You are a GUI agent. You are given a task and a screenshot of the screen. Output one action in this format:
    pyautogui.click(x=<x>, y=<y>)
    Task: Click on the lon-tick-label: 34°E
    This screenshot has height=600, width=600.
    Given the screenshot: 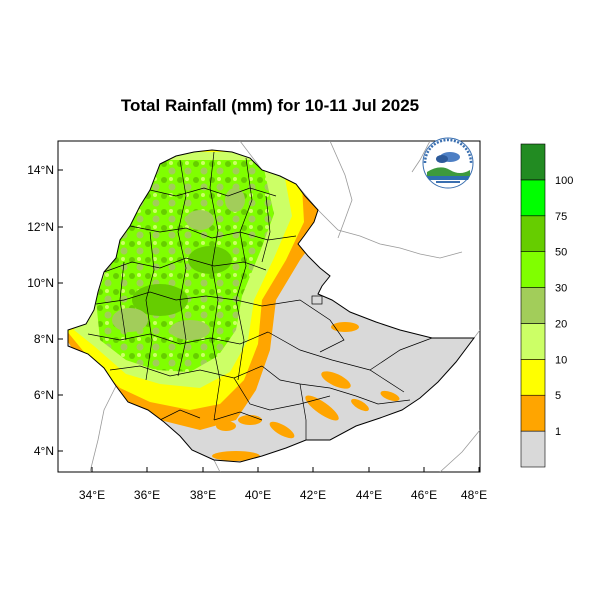 What is the action you would take?
    pyautogui.click(x=92, y=495)
    